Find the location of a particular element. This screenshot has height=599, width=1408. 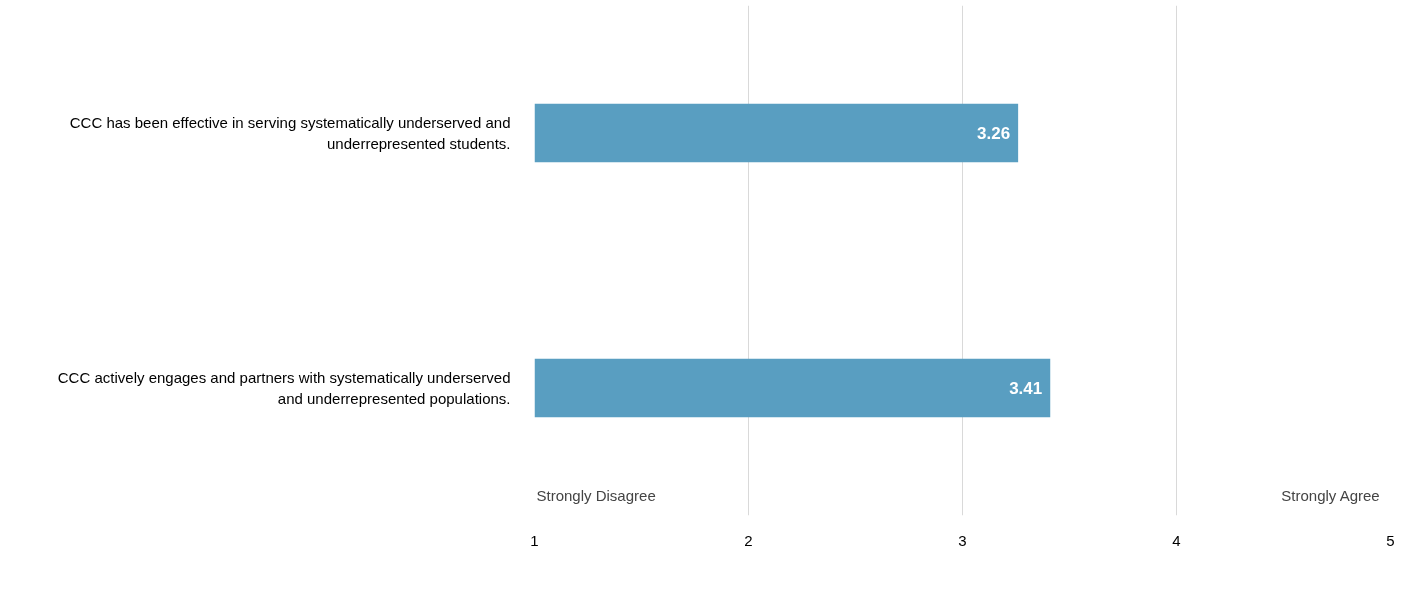

annotation: Strongly Disagree is located at coordinates (596, 495).